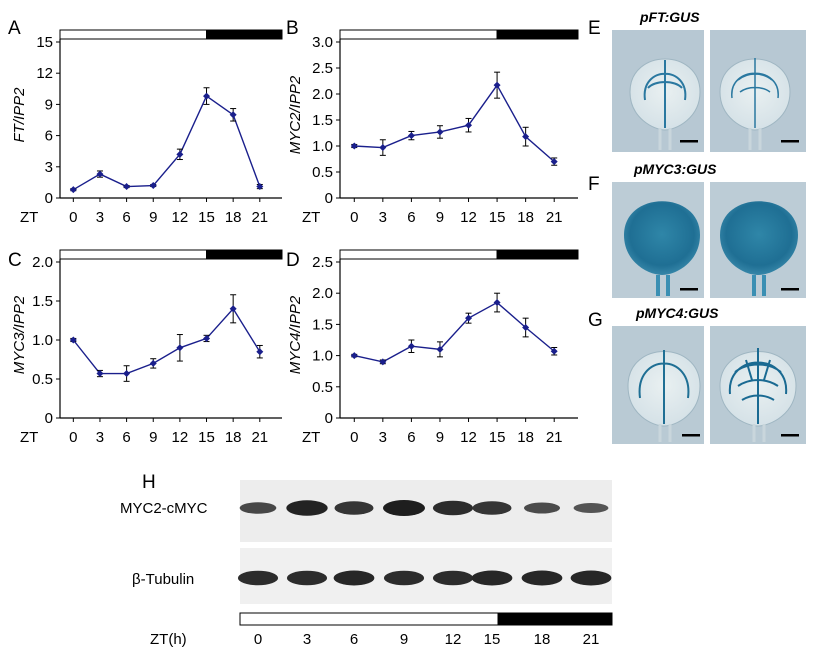 Image resolution: width=826 pixels, height=666 pixels. Describe the element at coordinates (675, 169) in the screenshot. I see `gus-title-f: pMYC3:GUS` at that location.